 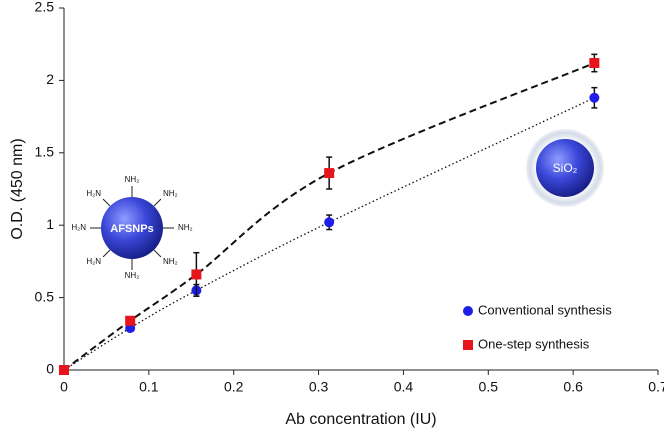 What do you see at coordinates (50, 79) in the screenshot?
I see `y-tick-label: 2` at bounding box center [50, 79].